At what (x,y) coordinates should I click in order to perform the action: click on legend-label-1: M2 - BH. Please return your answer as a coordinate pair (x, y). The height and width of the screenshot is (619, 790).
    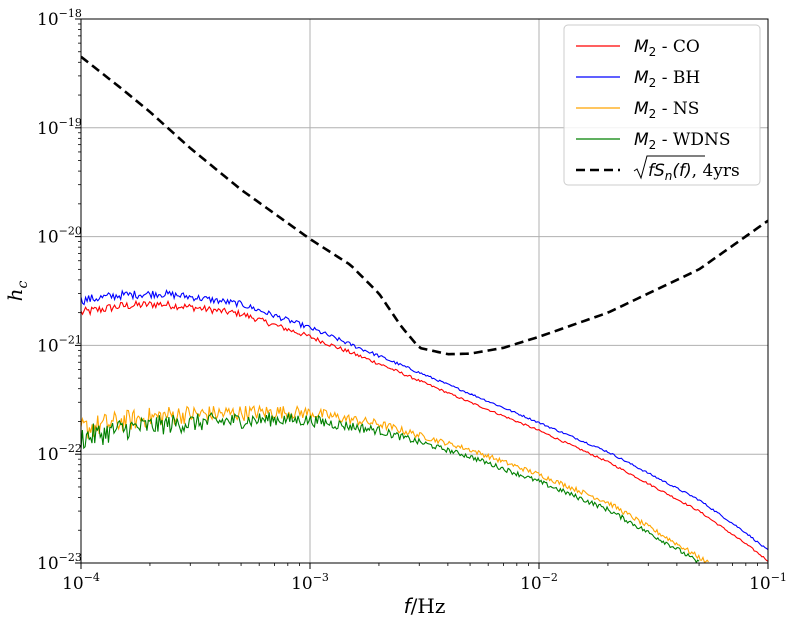
    Looking at the image, I should click on (667, 79).